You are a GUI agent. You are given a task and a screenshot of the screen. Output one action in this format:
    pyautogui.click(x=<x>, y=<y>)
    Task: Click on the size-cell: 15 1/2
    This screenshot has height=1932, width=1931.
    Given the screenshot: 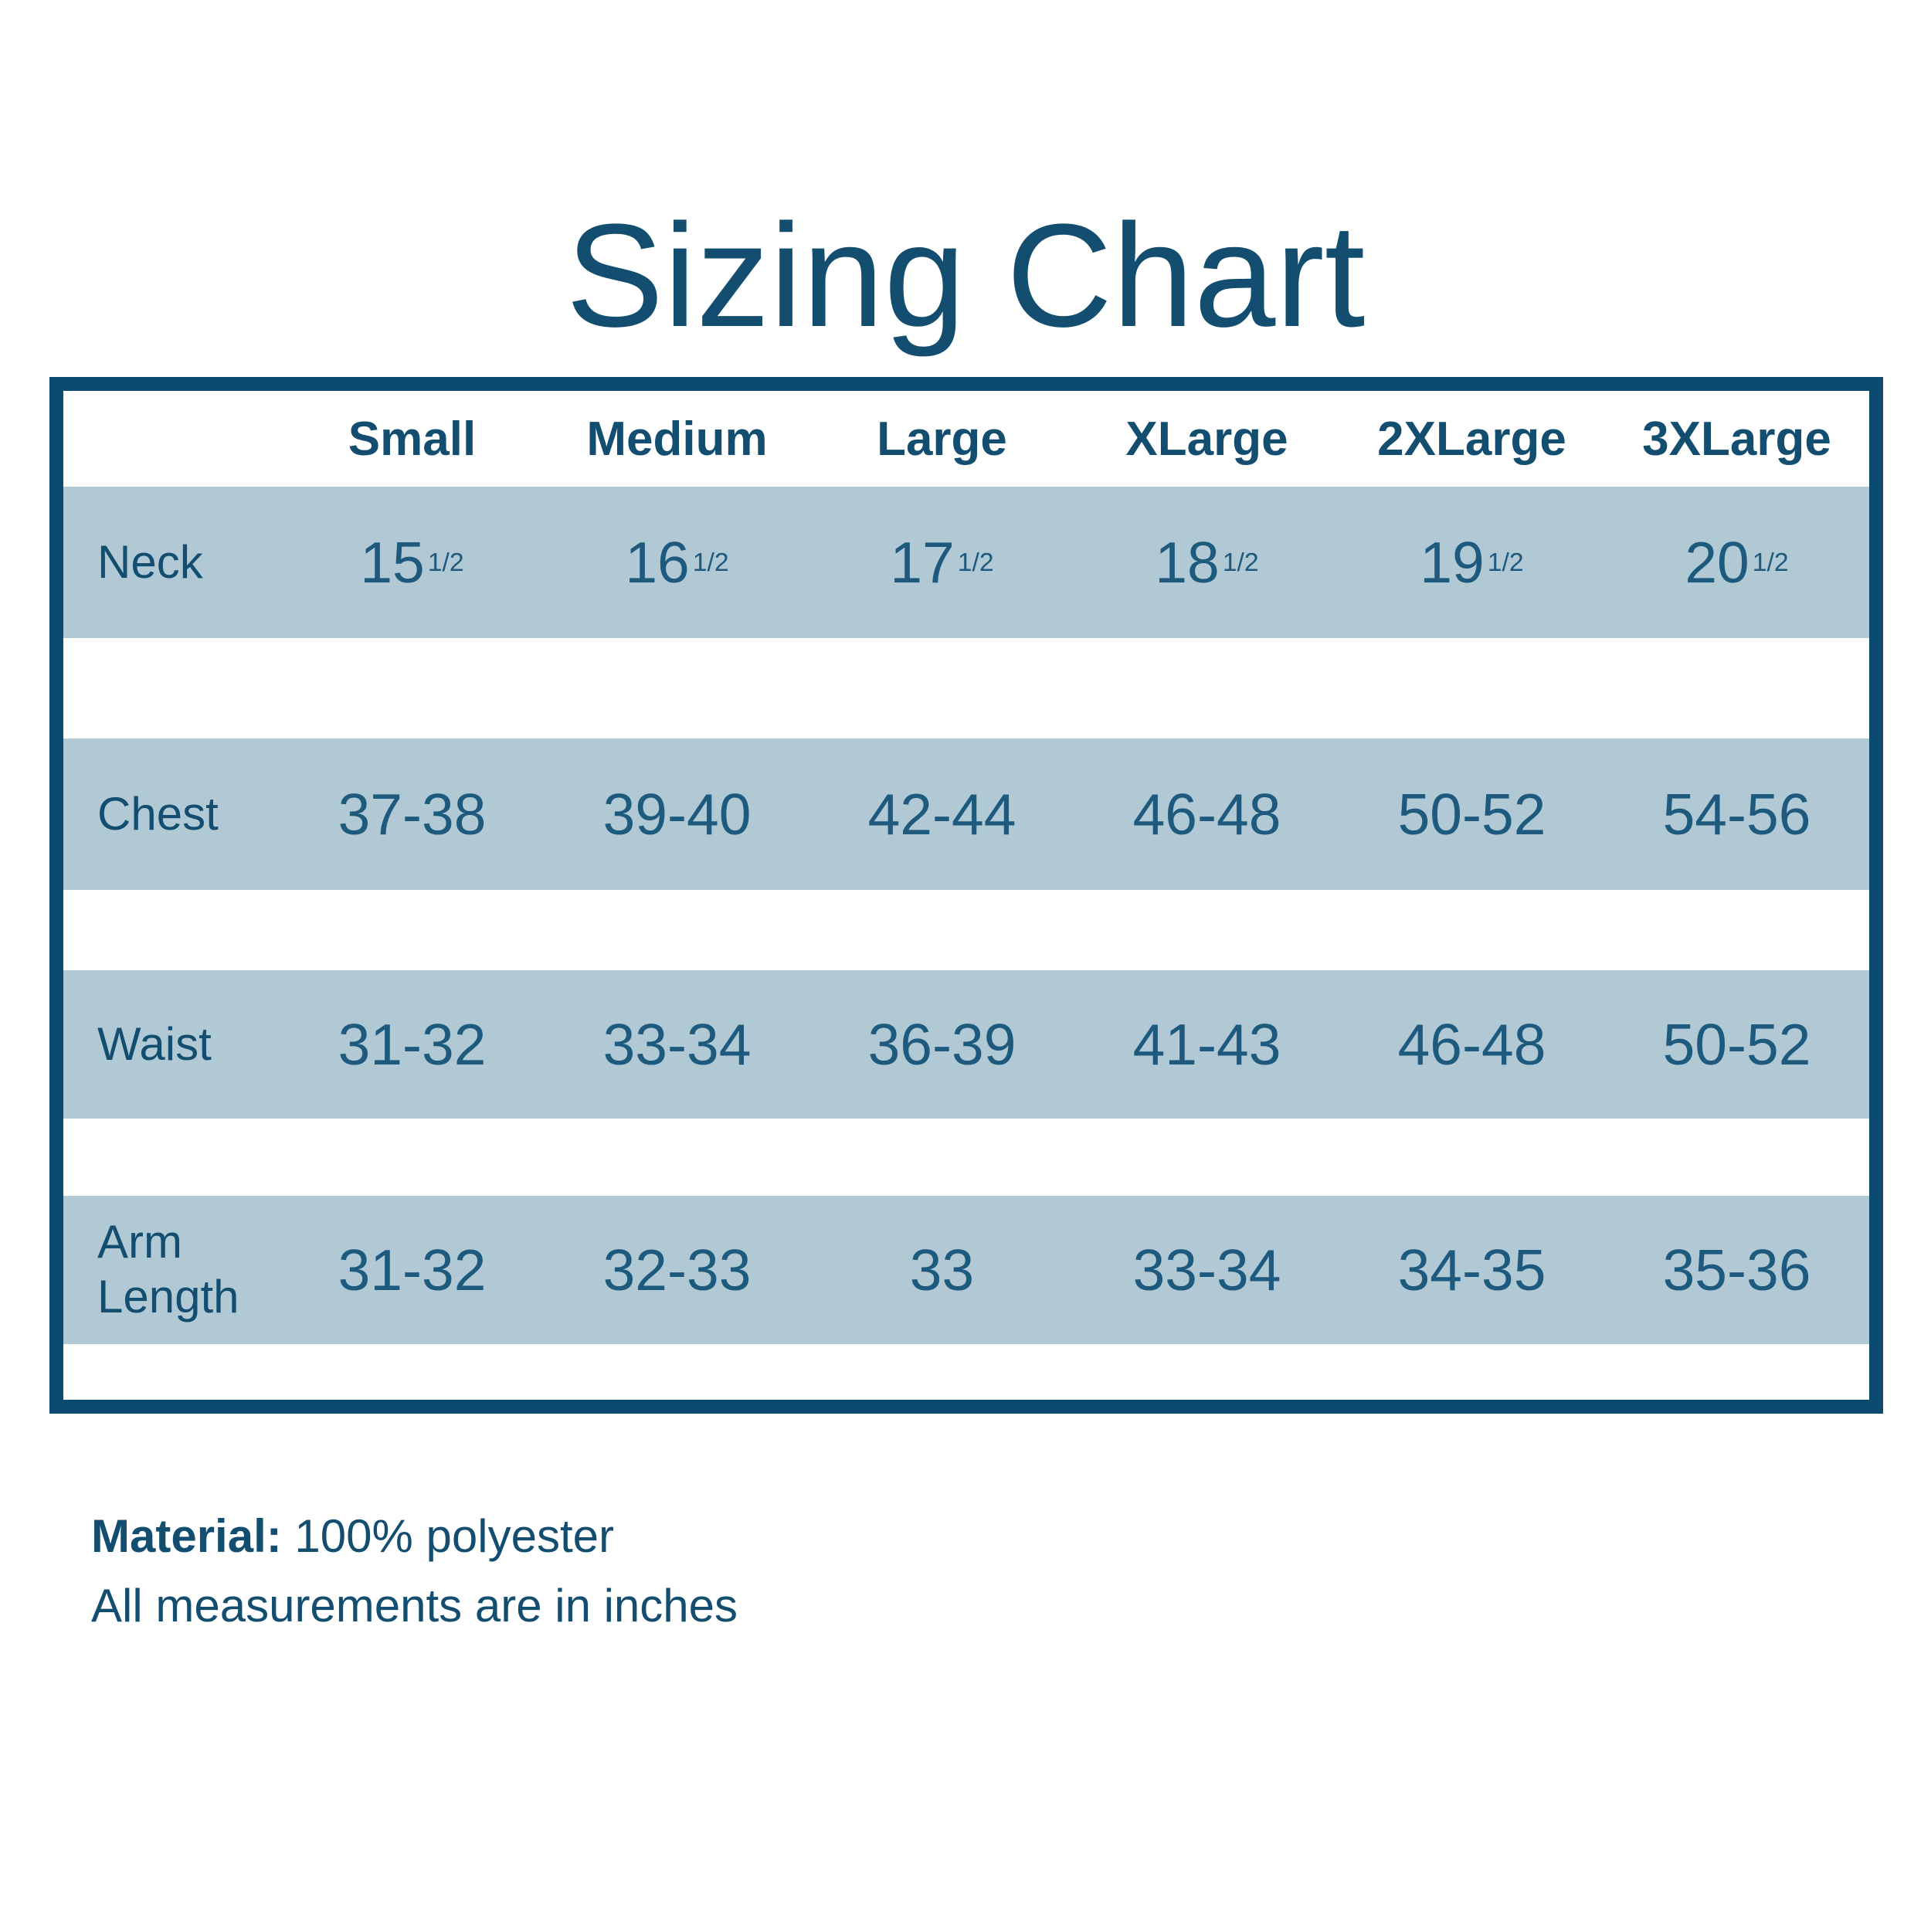 What is the action you would take?
    pyautogui.click(x=412, y=562)
    